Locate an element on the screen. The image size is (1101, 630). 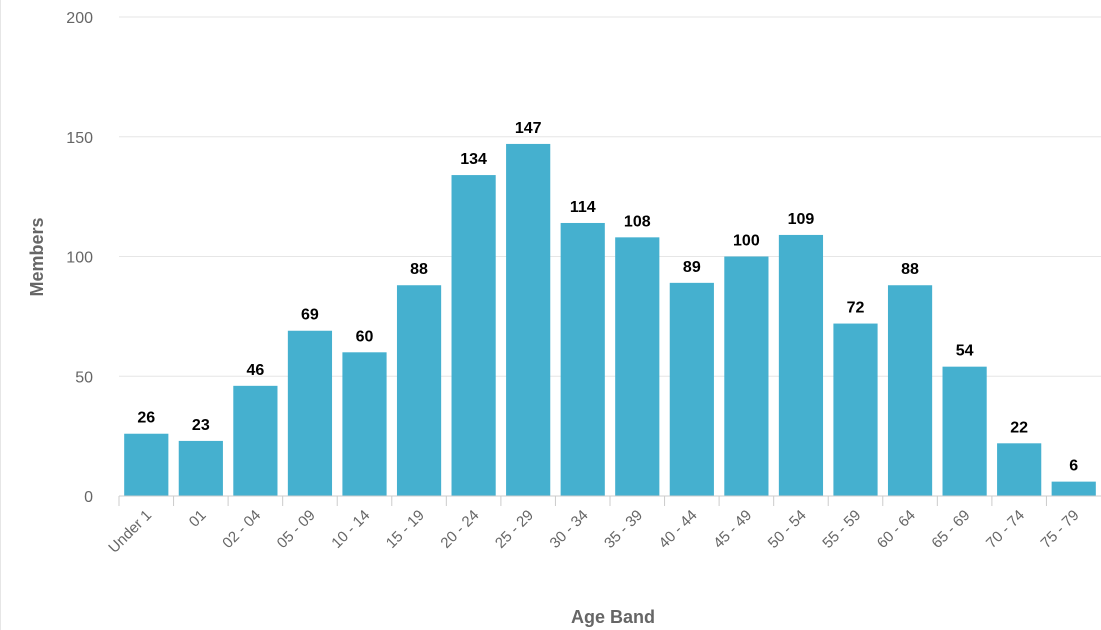
y-tick-label: 50 is located at coordinates (84, 377).